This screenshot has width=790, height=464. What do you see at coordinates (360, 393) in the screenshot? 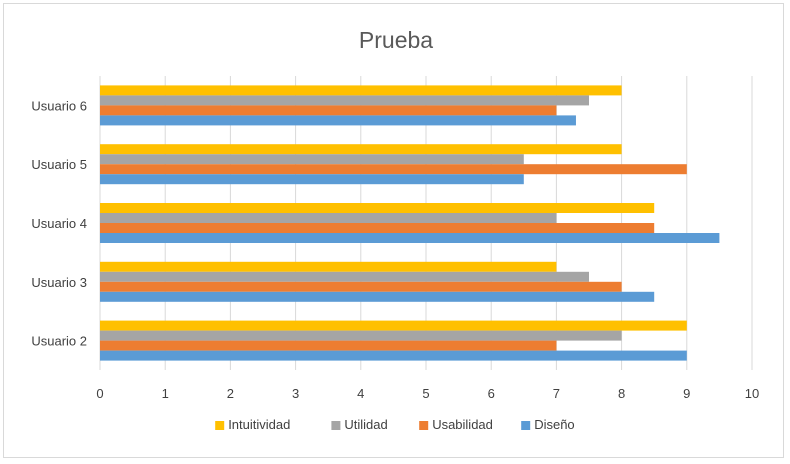
I see `x-tick-label: 4` at bounding box center [360, 393].